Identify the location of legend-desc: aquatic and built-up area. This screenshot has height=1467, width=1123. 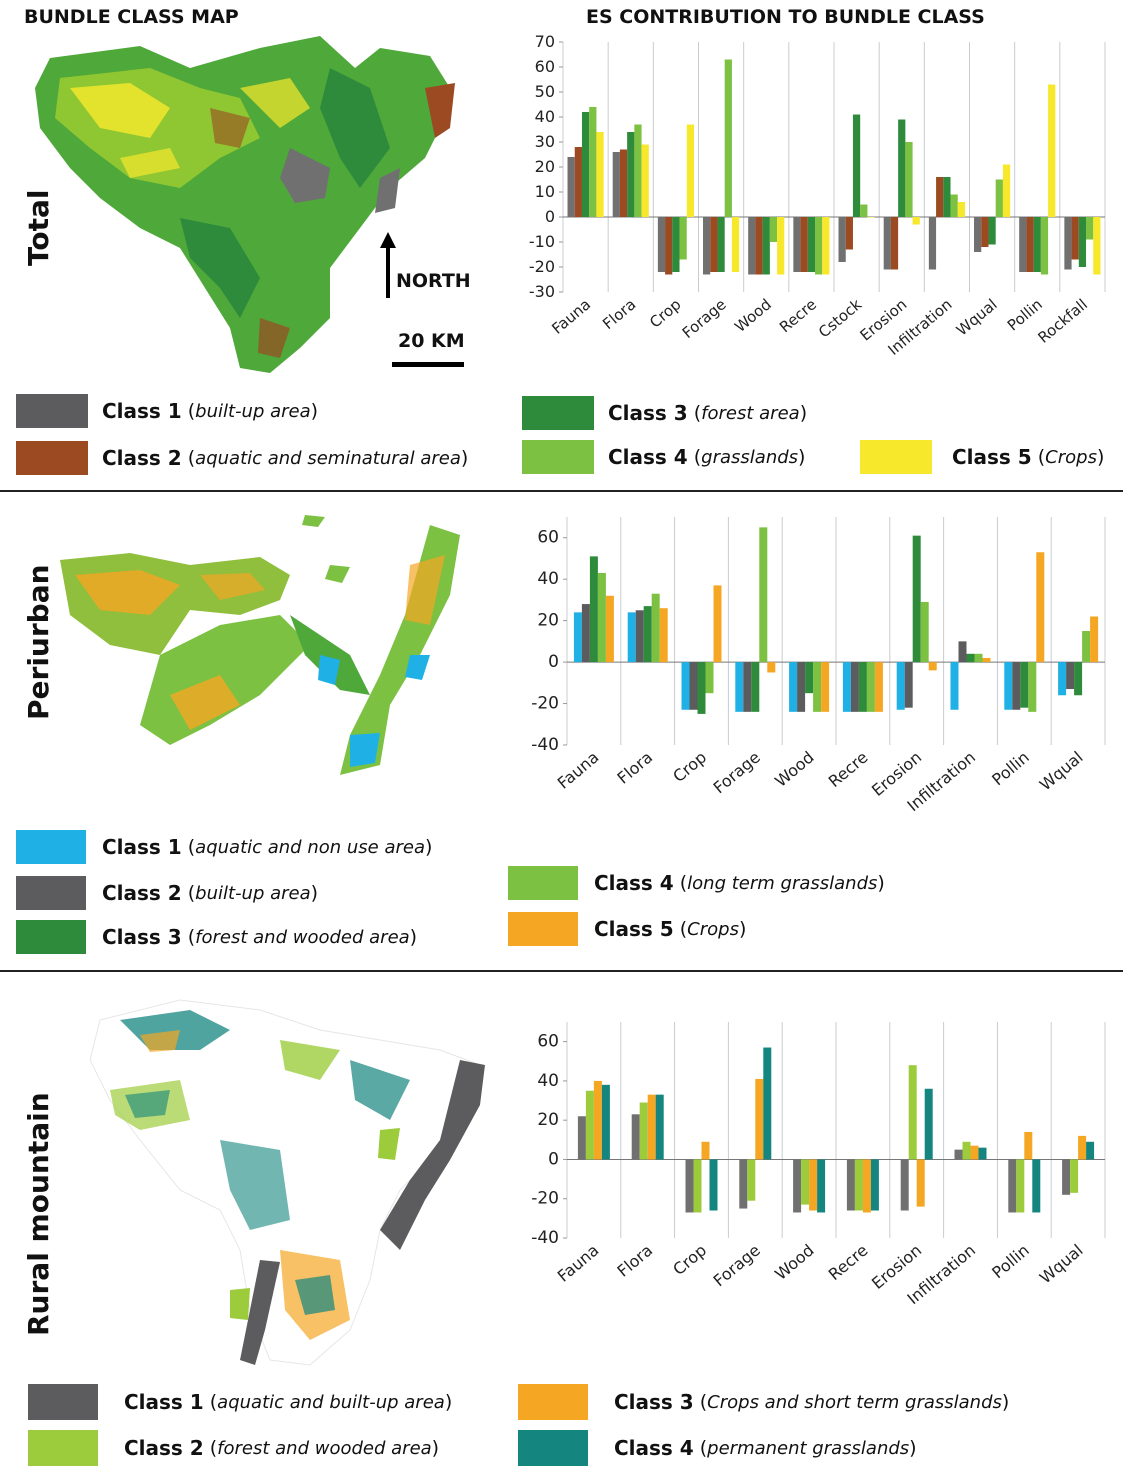
(331, 1402).